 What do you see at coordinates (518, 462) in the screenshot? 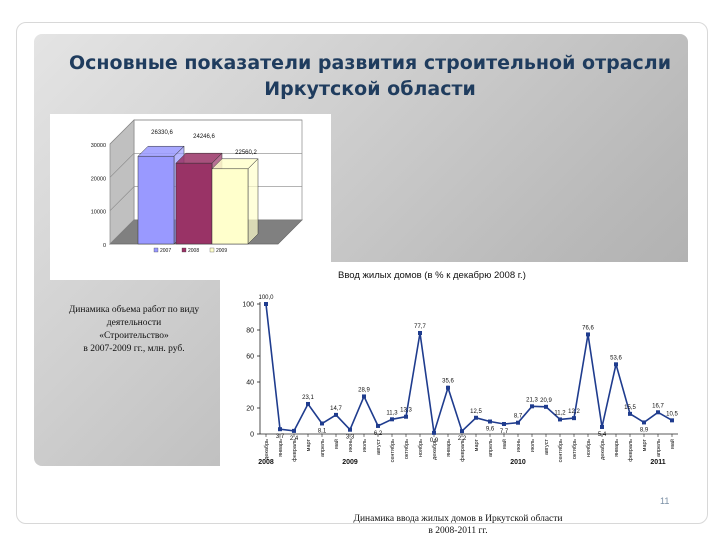
I see `year-label: 2010` at bounding box center [518, 462].